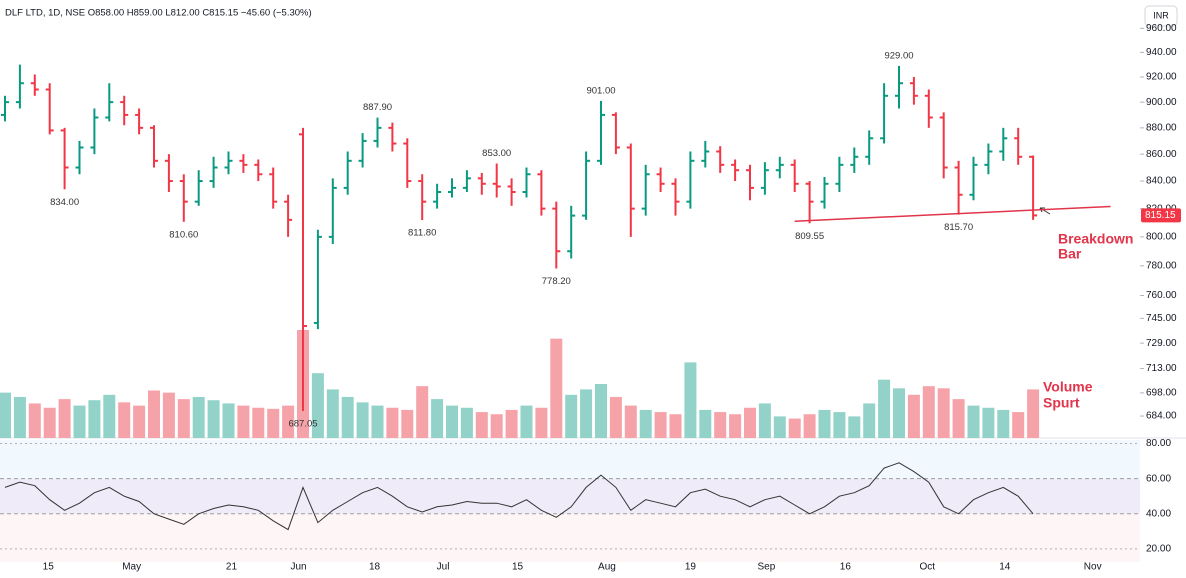 Image resolution: width=1186 pixels, height=578 pixels. What do you see at coordinates (375, 567) in the screenshot?
I see `x-tick-label: 18` at bounding box center [375, 567].